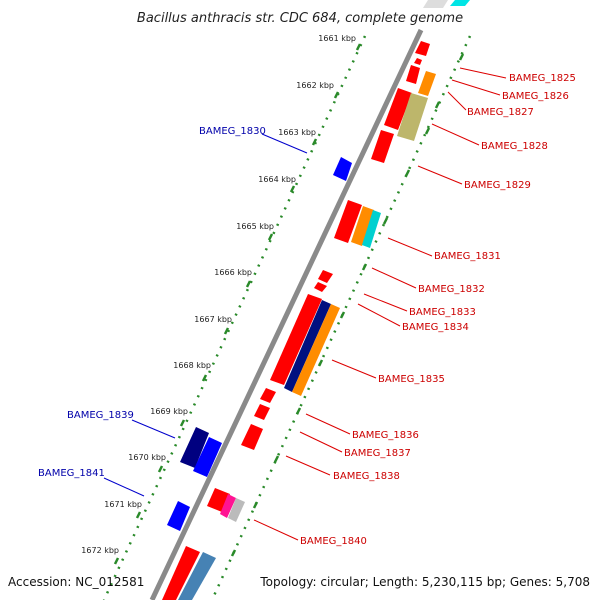 This screenshot has width=600, height=600. I want to click on gene-label: BAMEG_1830, so click(232, 131).